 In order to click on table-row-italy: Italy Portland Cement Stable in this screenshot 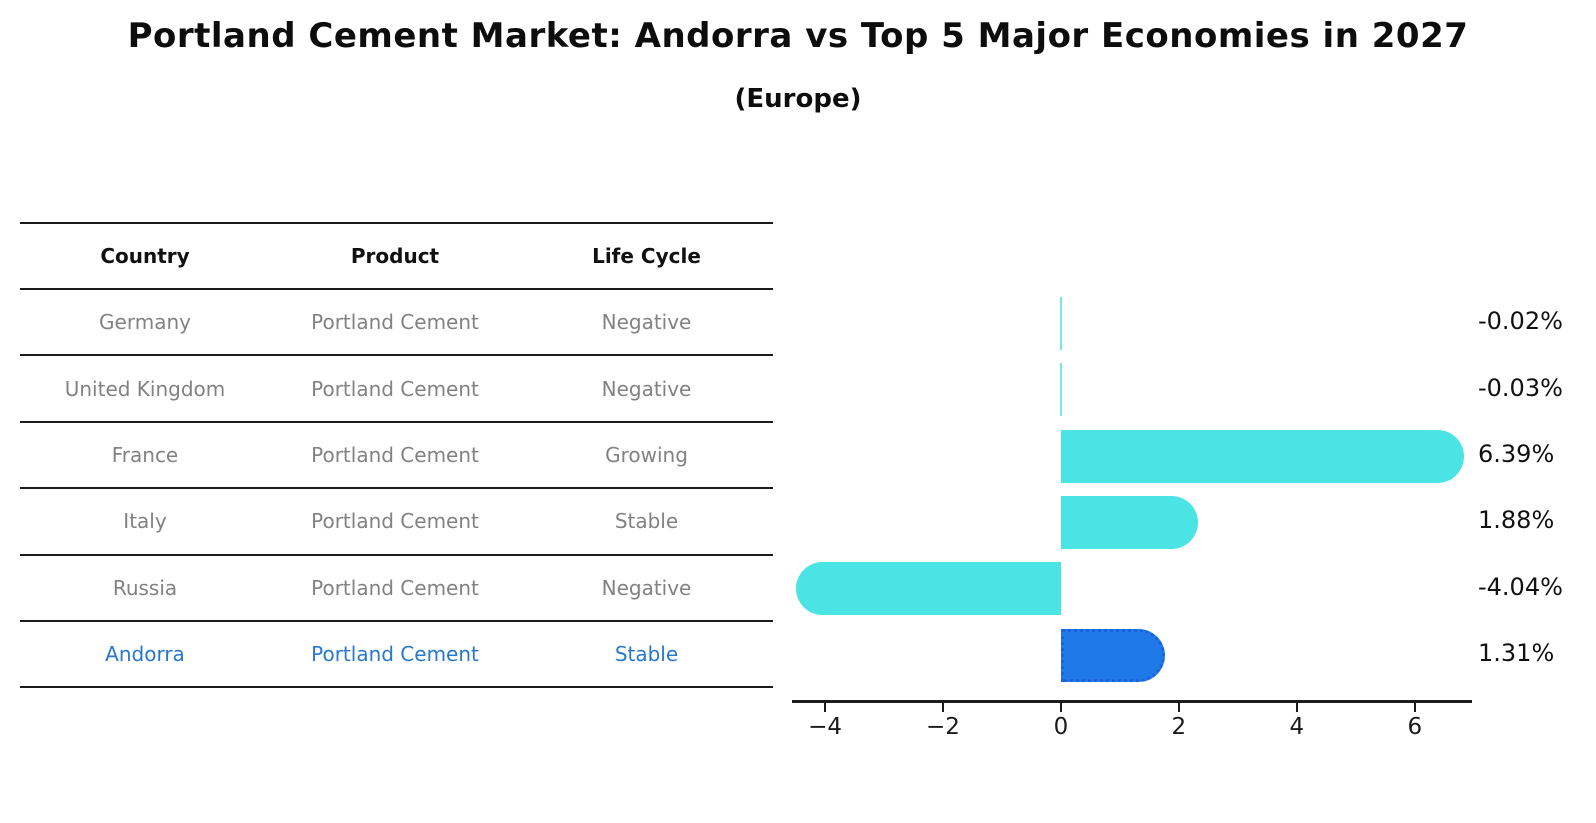, I will do `click(396, 522)`.